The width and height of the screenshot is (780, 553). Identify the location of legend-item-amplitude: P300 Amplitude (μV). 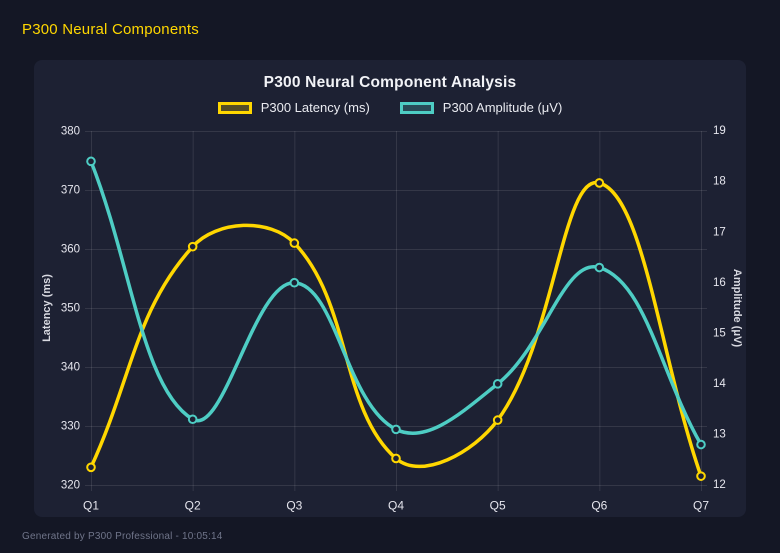
(481, 107).